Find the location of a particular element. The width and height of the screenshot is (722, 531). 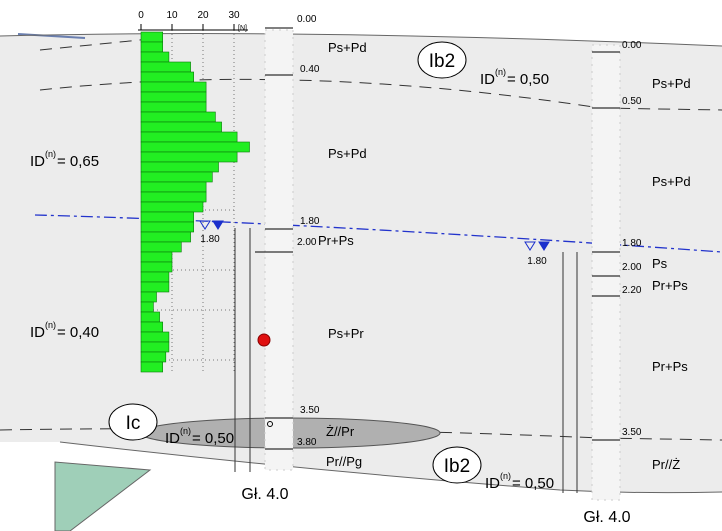

layer-label: Pr//Pg is located at coordinates (344, 461).